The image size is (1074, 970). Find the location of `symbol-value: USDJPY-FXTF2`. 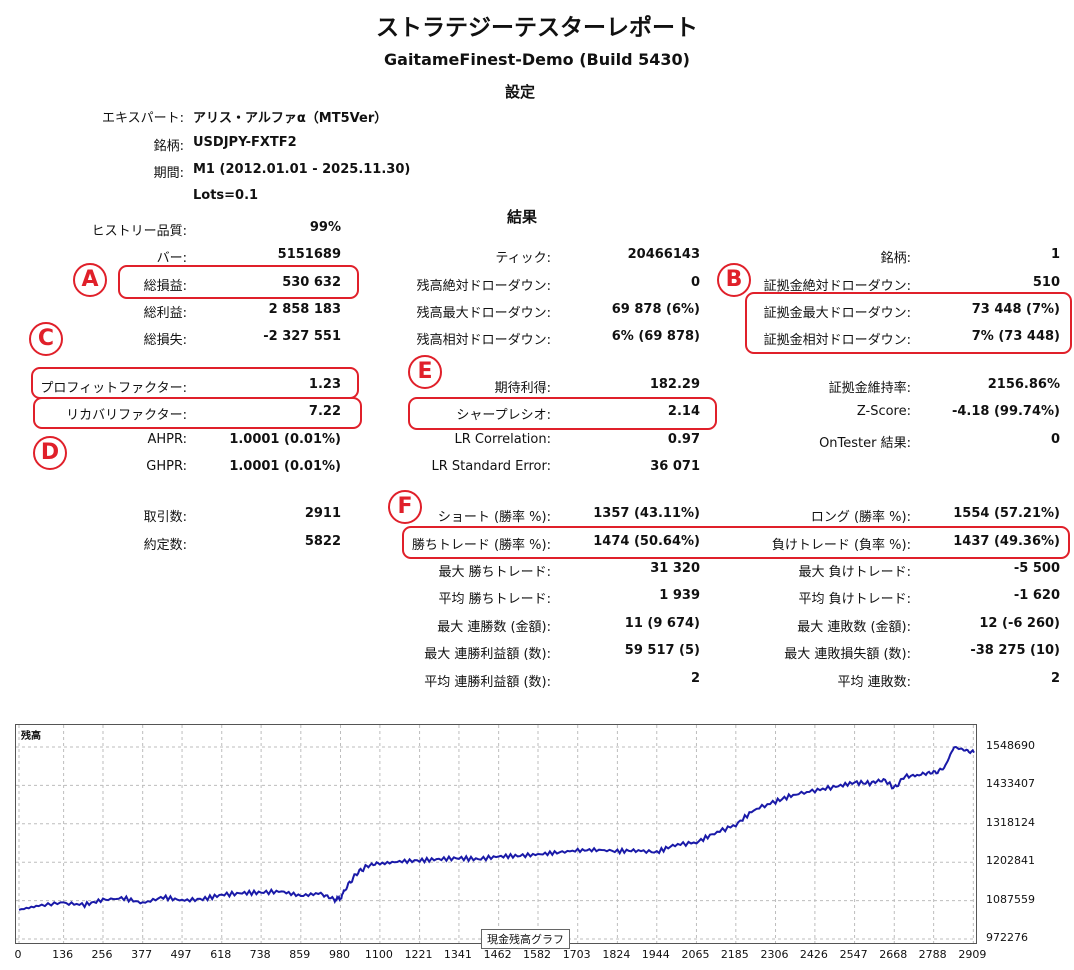

symbol-value: USDJPY-FXTF2 is located at coordinates (245, 142).